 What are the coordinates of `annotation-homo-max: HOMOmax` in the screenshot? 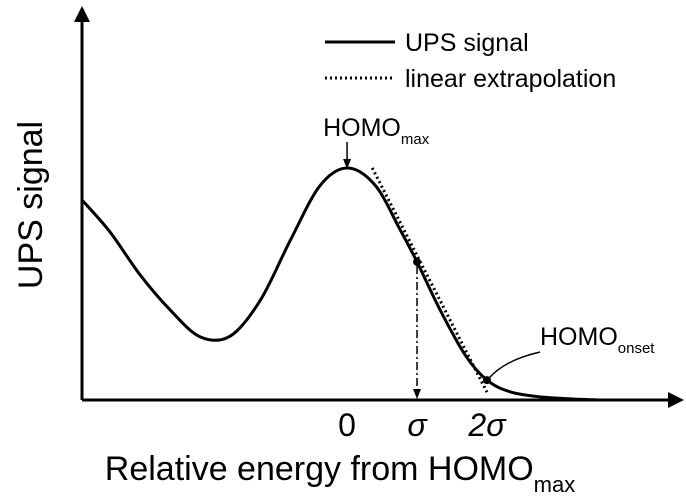 It's located at (376, 131).